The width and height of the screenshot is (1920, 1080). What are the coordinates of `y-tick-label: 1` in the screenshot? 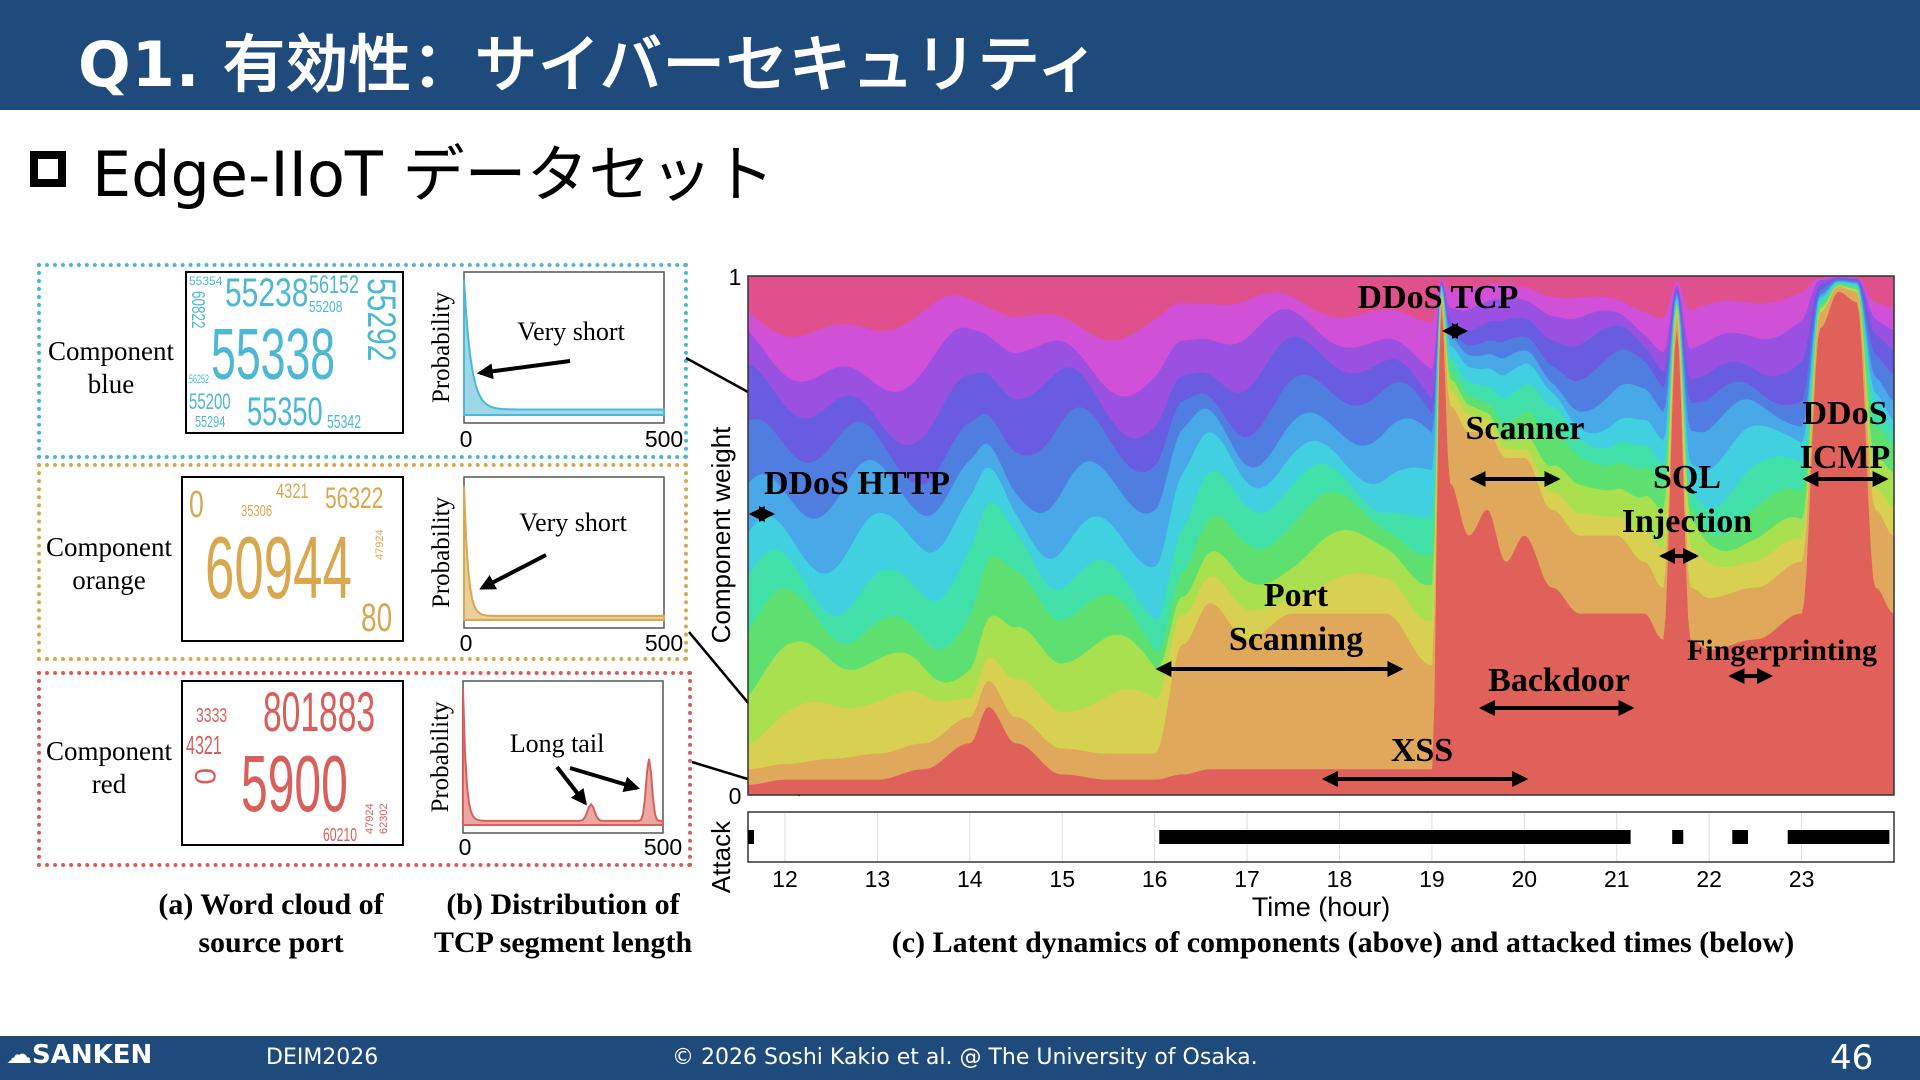 It's located at (735, 277).